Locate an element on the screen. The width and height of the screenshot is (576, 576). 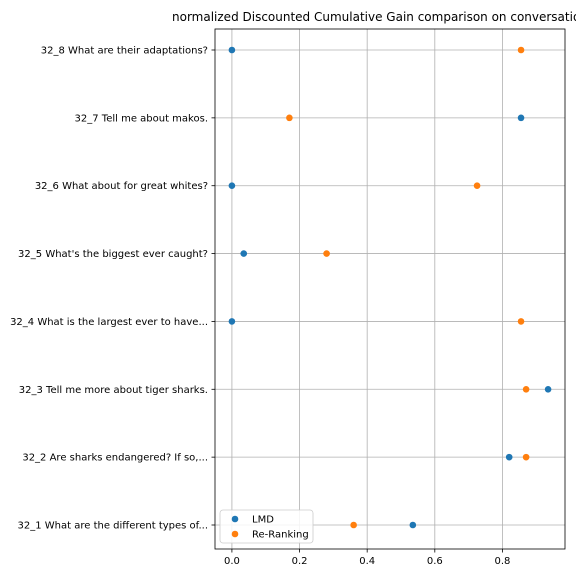
y-tick-label: 32_7 Tell me about makos. is located at coordinates (141, 118).